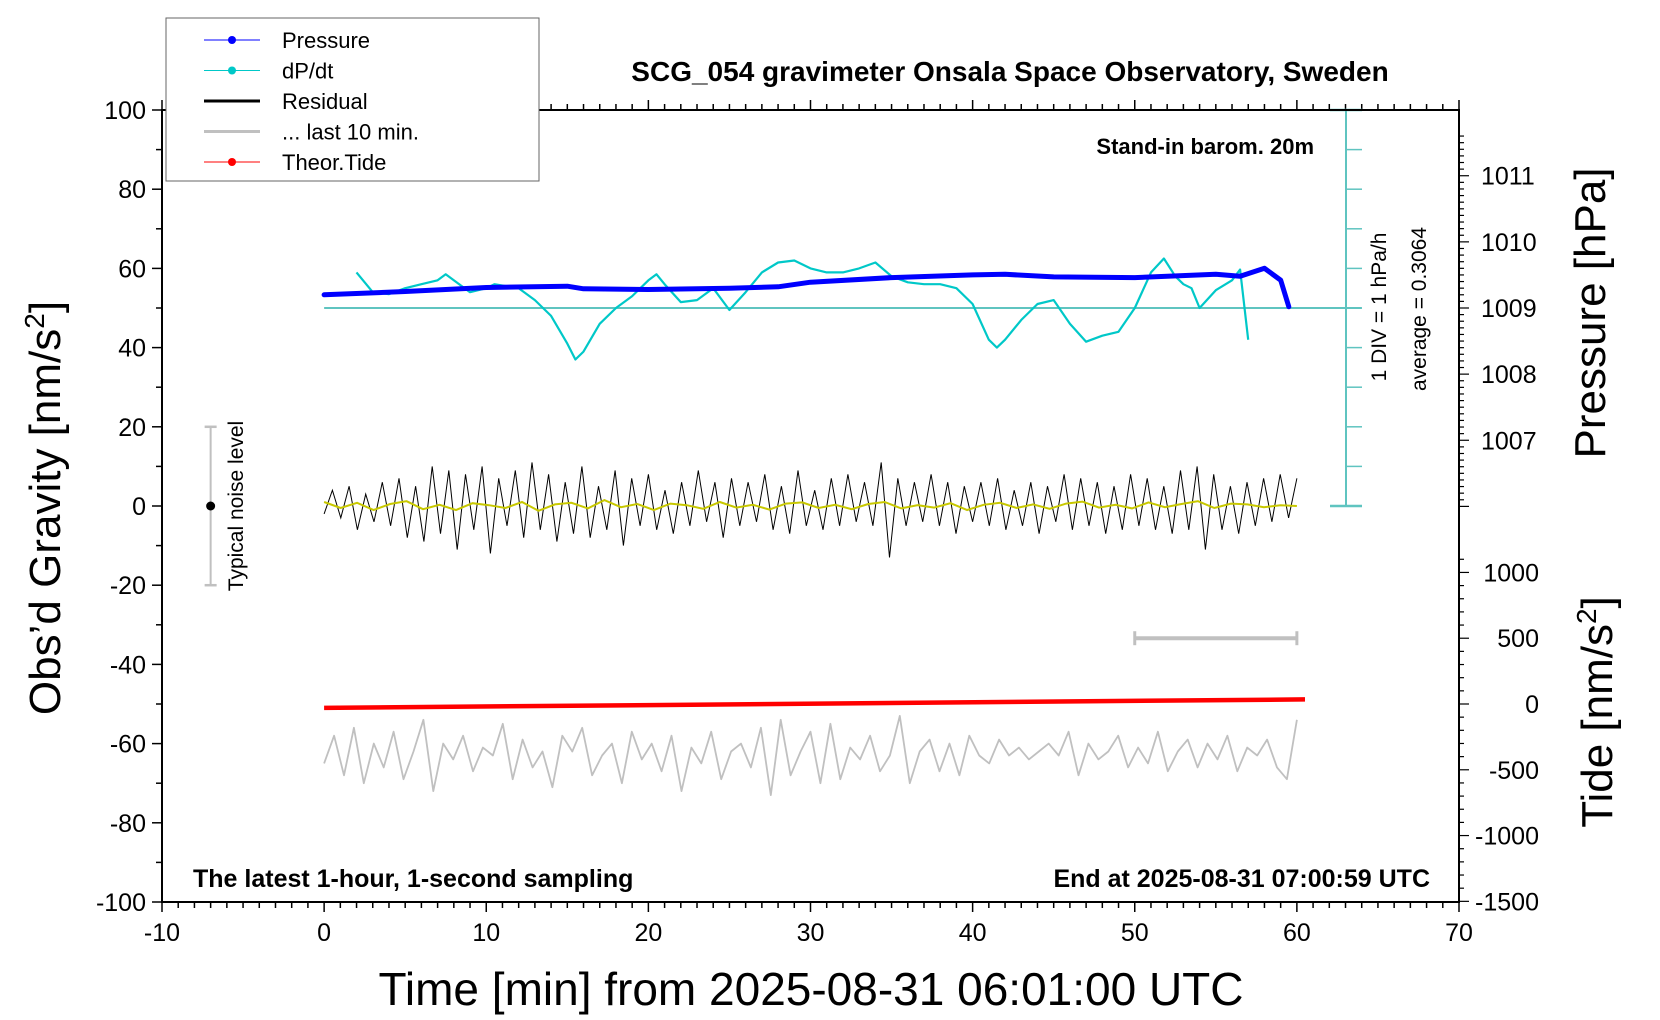 This screenshot has width=1660, height=1020. What do you see at coordinates (815, 704) in the screenshot?
I see `tide-line` at bounding box center [815, 704].